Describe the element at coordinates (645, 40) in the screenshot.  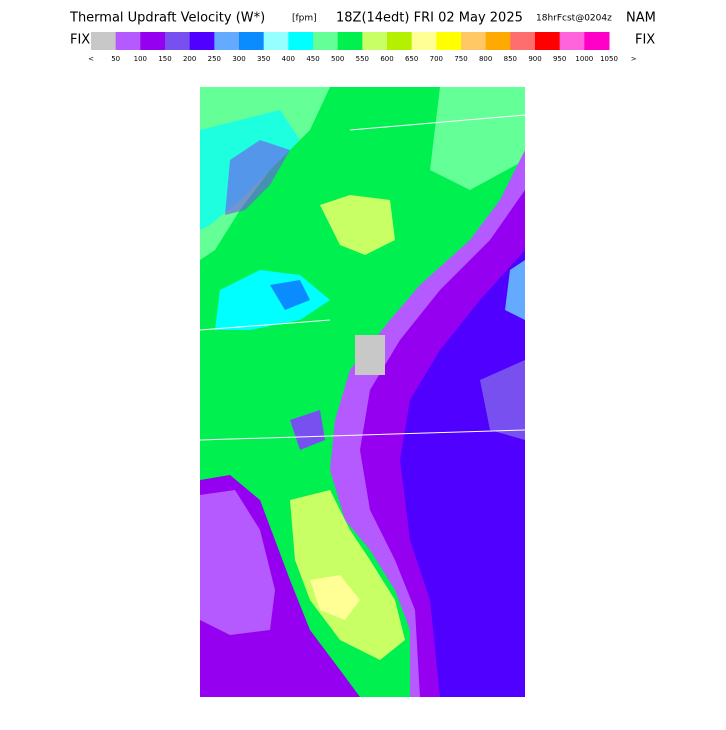
I see `fix-right: FIX` at that location.